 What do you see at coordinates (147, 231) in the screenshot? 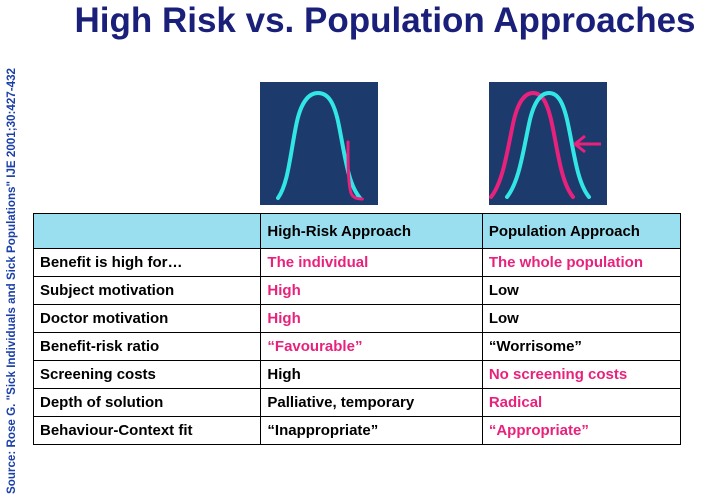
I see `header-empty-cell` at bounding box center [147, 231].